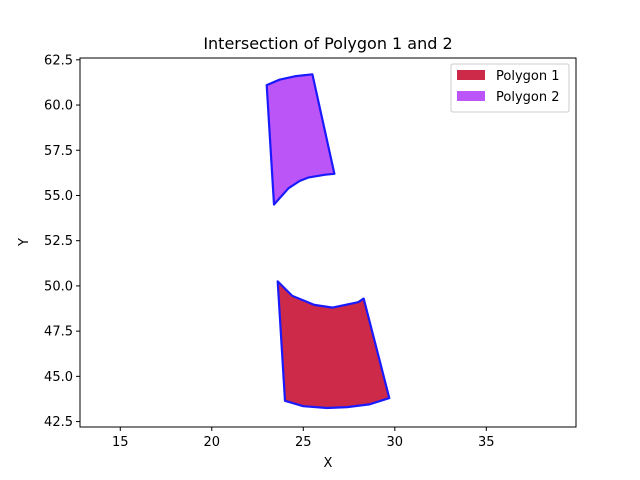  I want to click on y-tick-label: 45.0, so click(58, 377).